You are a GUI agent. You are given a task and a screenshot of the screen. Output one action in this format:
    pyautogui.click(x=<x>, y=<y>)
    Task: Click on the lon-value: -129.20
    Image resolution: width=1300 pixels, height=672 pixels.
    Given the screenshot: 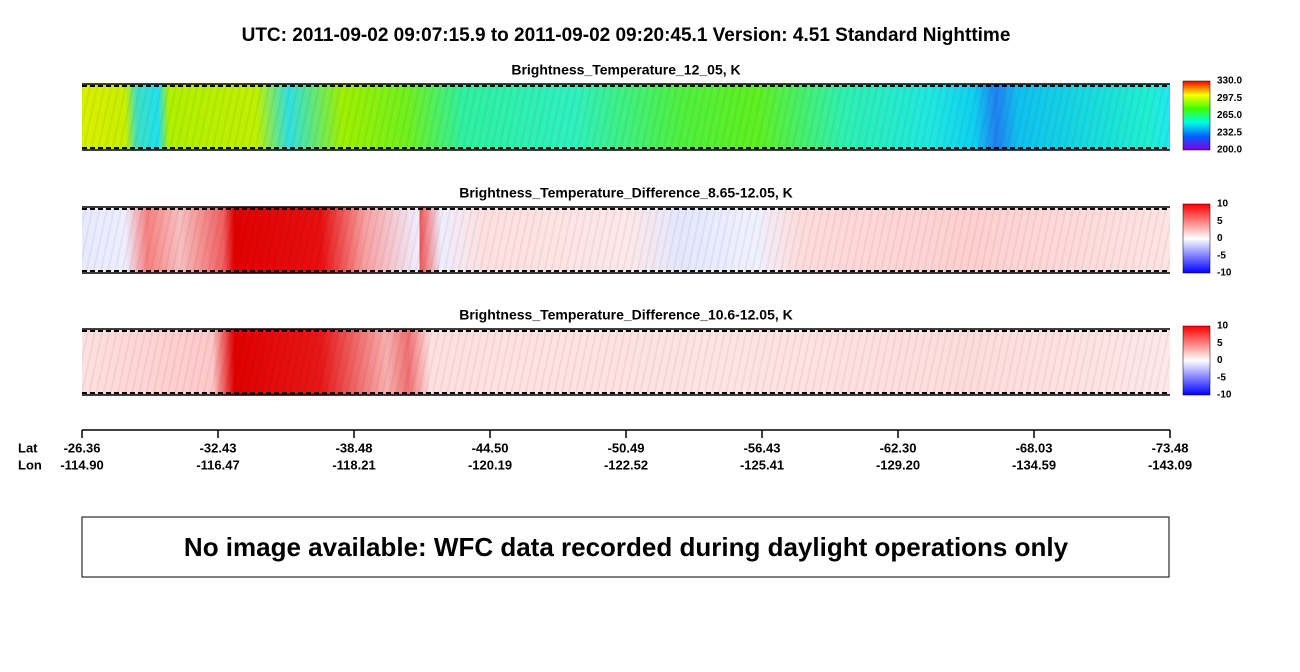 What is the action you would take?
    pyautogui.click(x=898, y=464)
    